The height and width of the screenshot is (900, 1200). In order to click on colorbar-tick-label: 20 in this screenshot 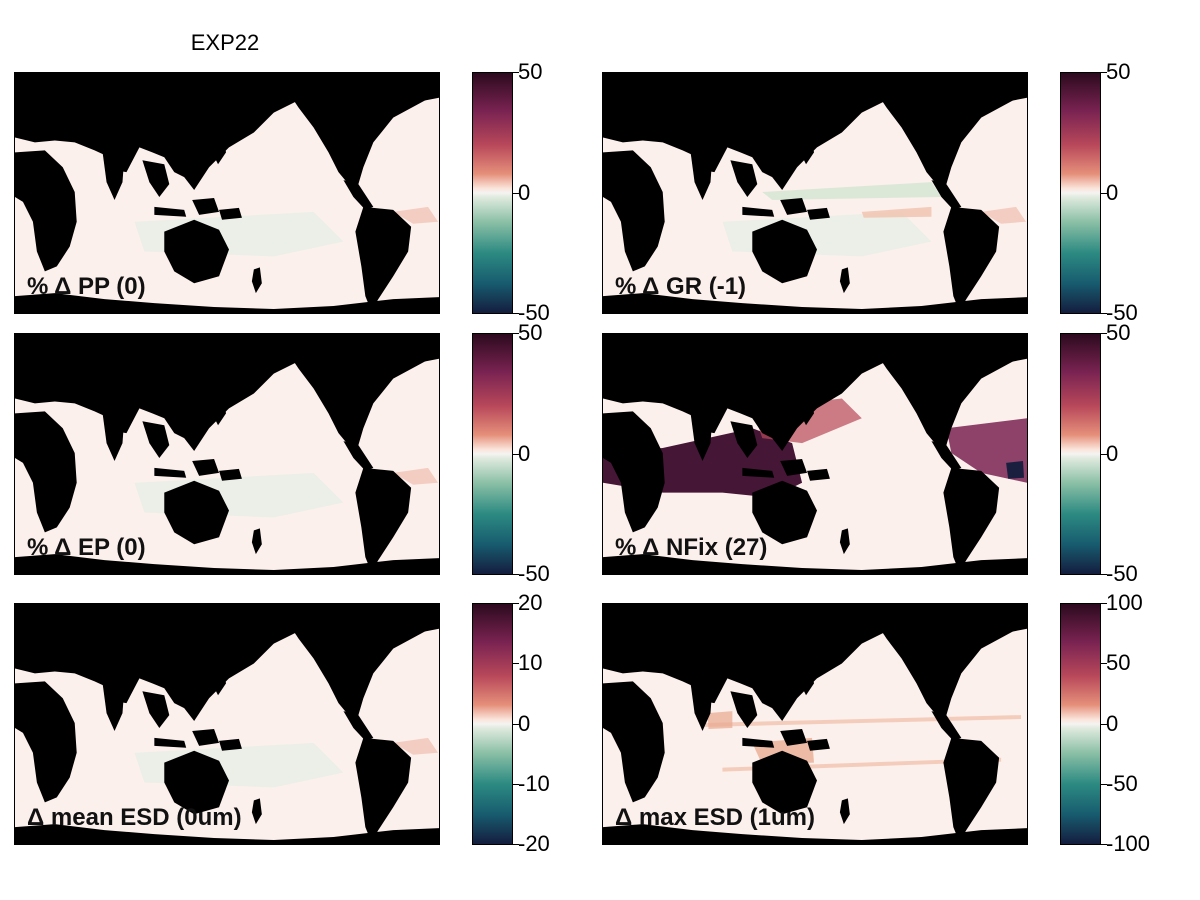, I will do `click(530, 602)`.